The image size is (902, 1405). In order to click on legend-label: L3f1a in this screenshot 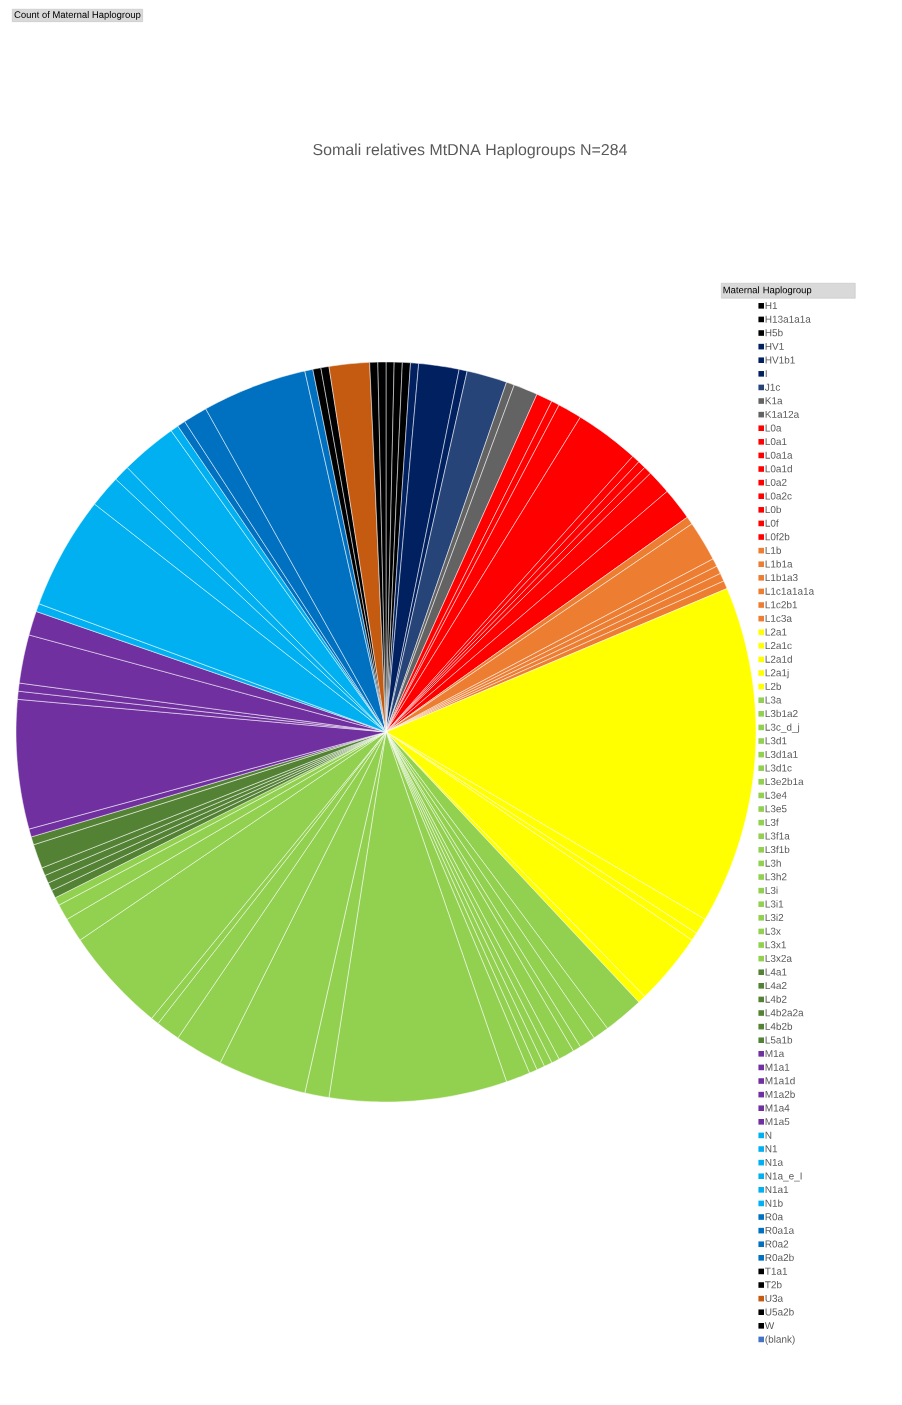, I will do `click(777, 836)`.